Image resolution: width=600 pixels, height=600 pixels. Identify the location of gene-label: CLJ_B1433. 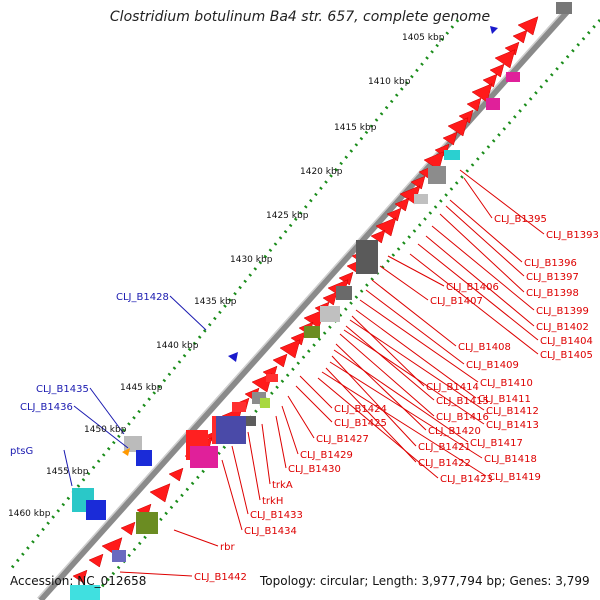
(276, 515).